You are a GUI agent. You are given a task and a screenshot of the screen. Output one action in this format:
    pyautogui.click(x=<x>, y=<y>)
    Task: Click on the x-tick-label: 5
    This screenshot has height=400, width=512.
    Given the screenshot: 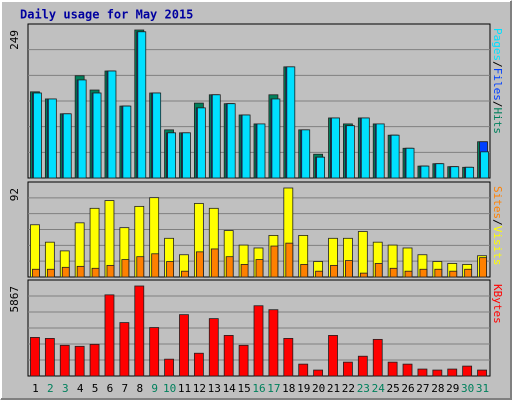 What is the action you would take?
    pyautogui.click(x=95, y=388)
    